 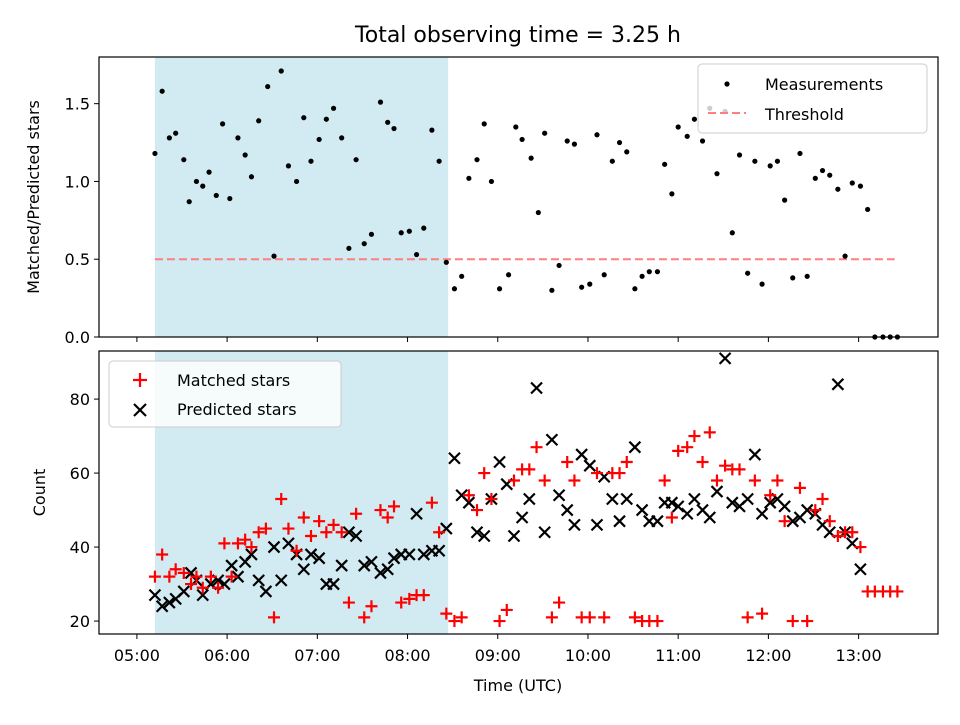 What do you see at coordinates (727, 84) in the screenshot?
I see `legend-marker-measurements` at bounding box center [727, 84].